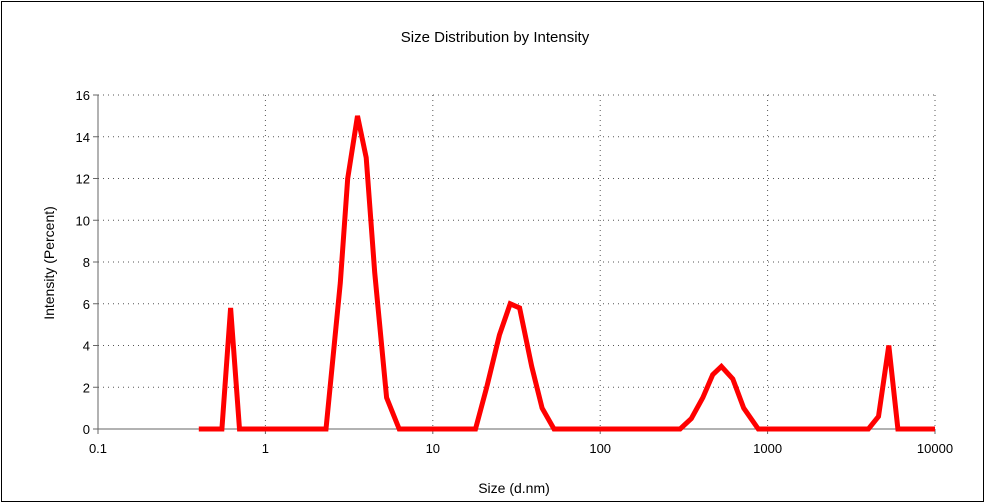 This screenshot has height=504, width=987. I want to click on x-tick-label: 100, so click(600, 448).